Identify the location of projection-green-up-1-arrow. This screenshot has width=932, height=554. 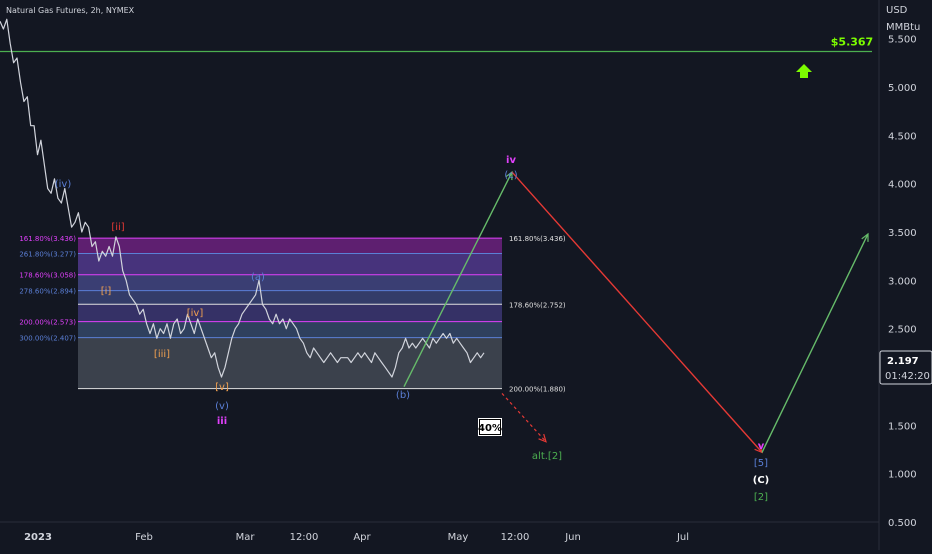
(509, 175).